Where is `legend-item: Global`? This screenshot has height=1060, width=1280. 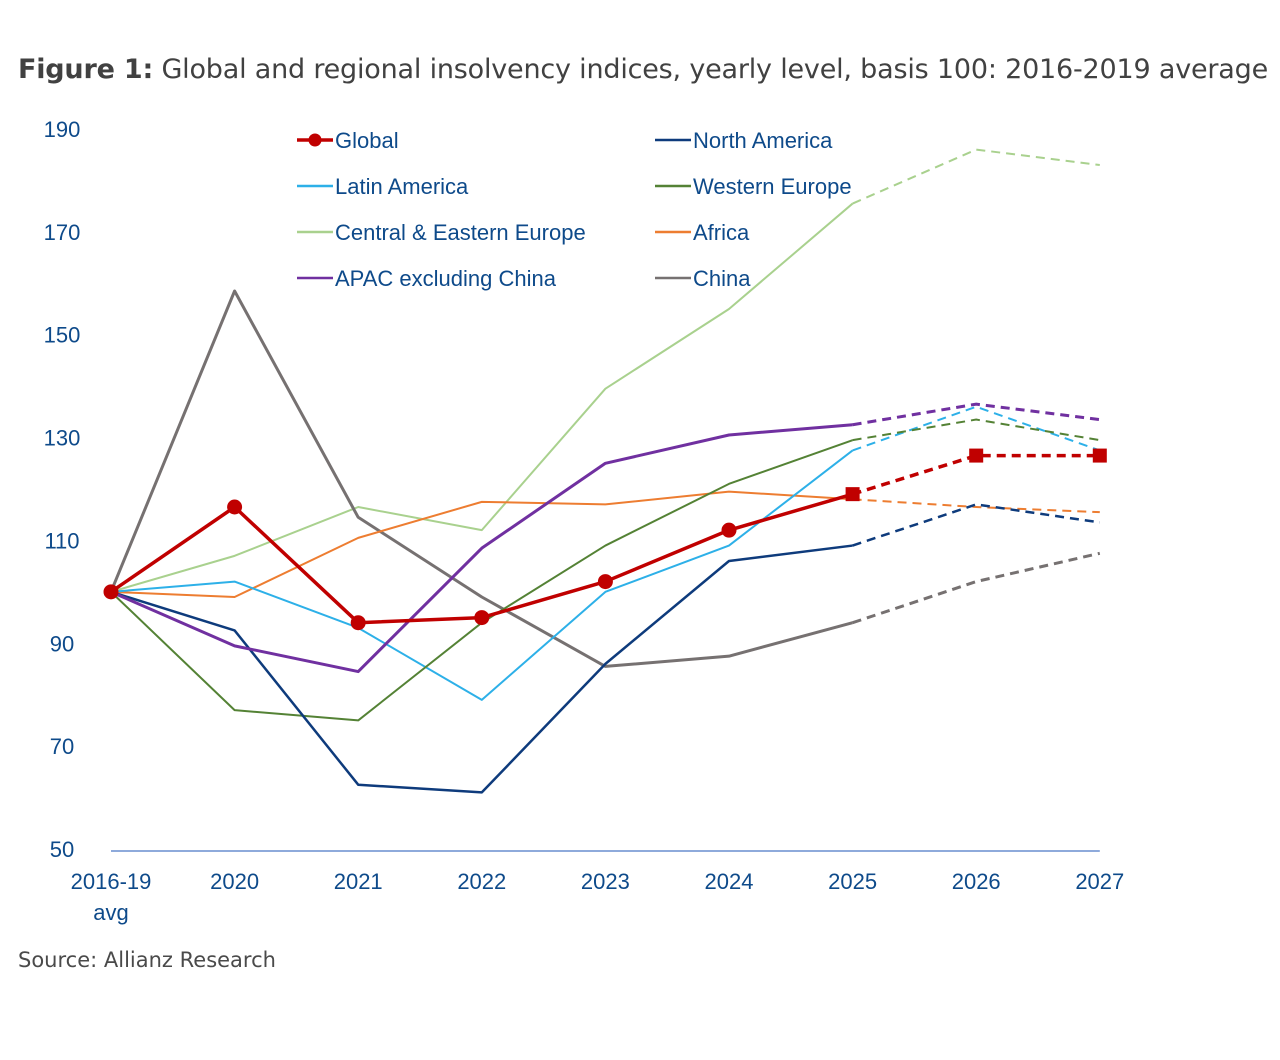 legend-item: Global is located at coordinates (348, 140).